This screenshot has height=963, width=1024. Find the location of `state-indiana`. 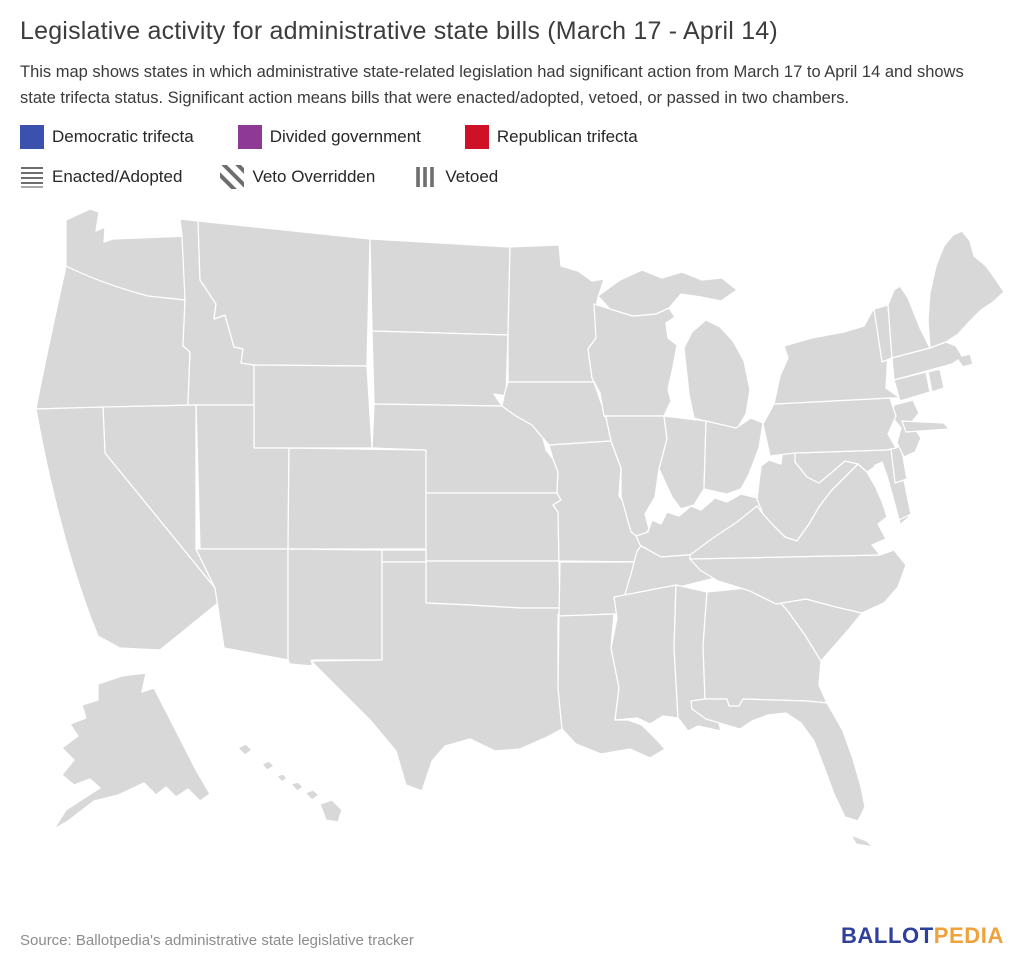

state-indiana is located at coordinates (682, 462).